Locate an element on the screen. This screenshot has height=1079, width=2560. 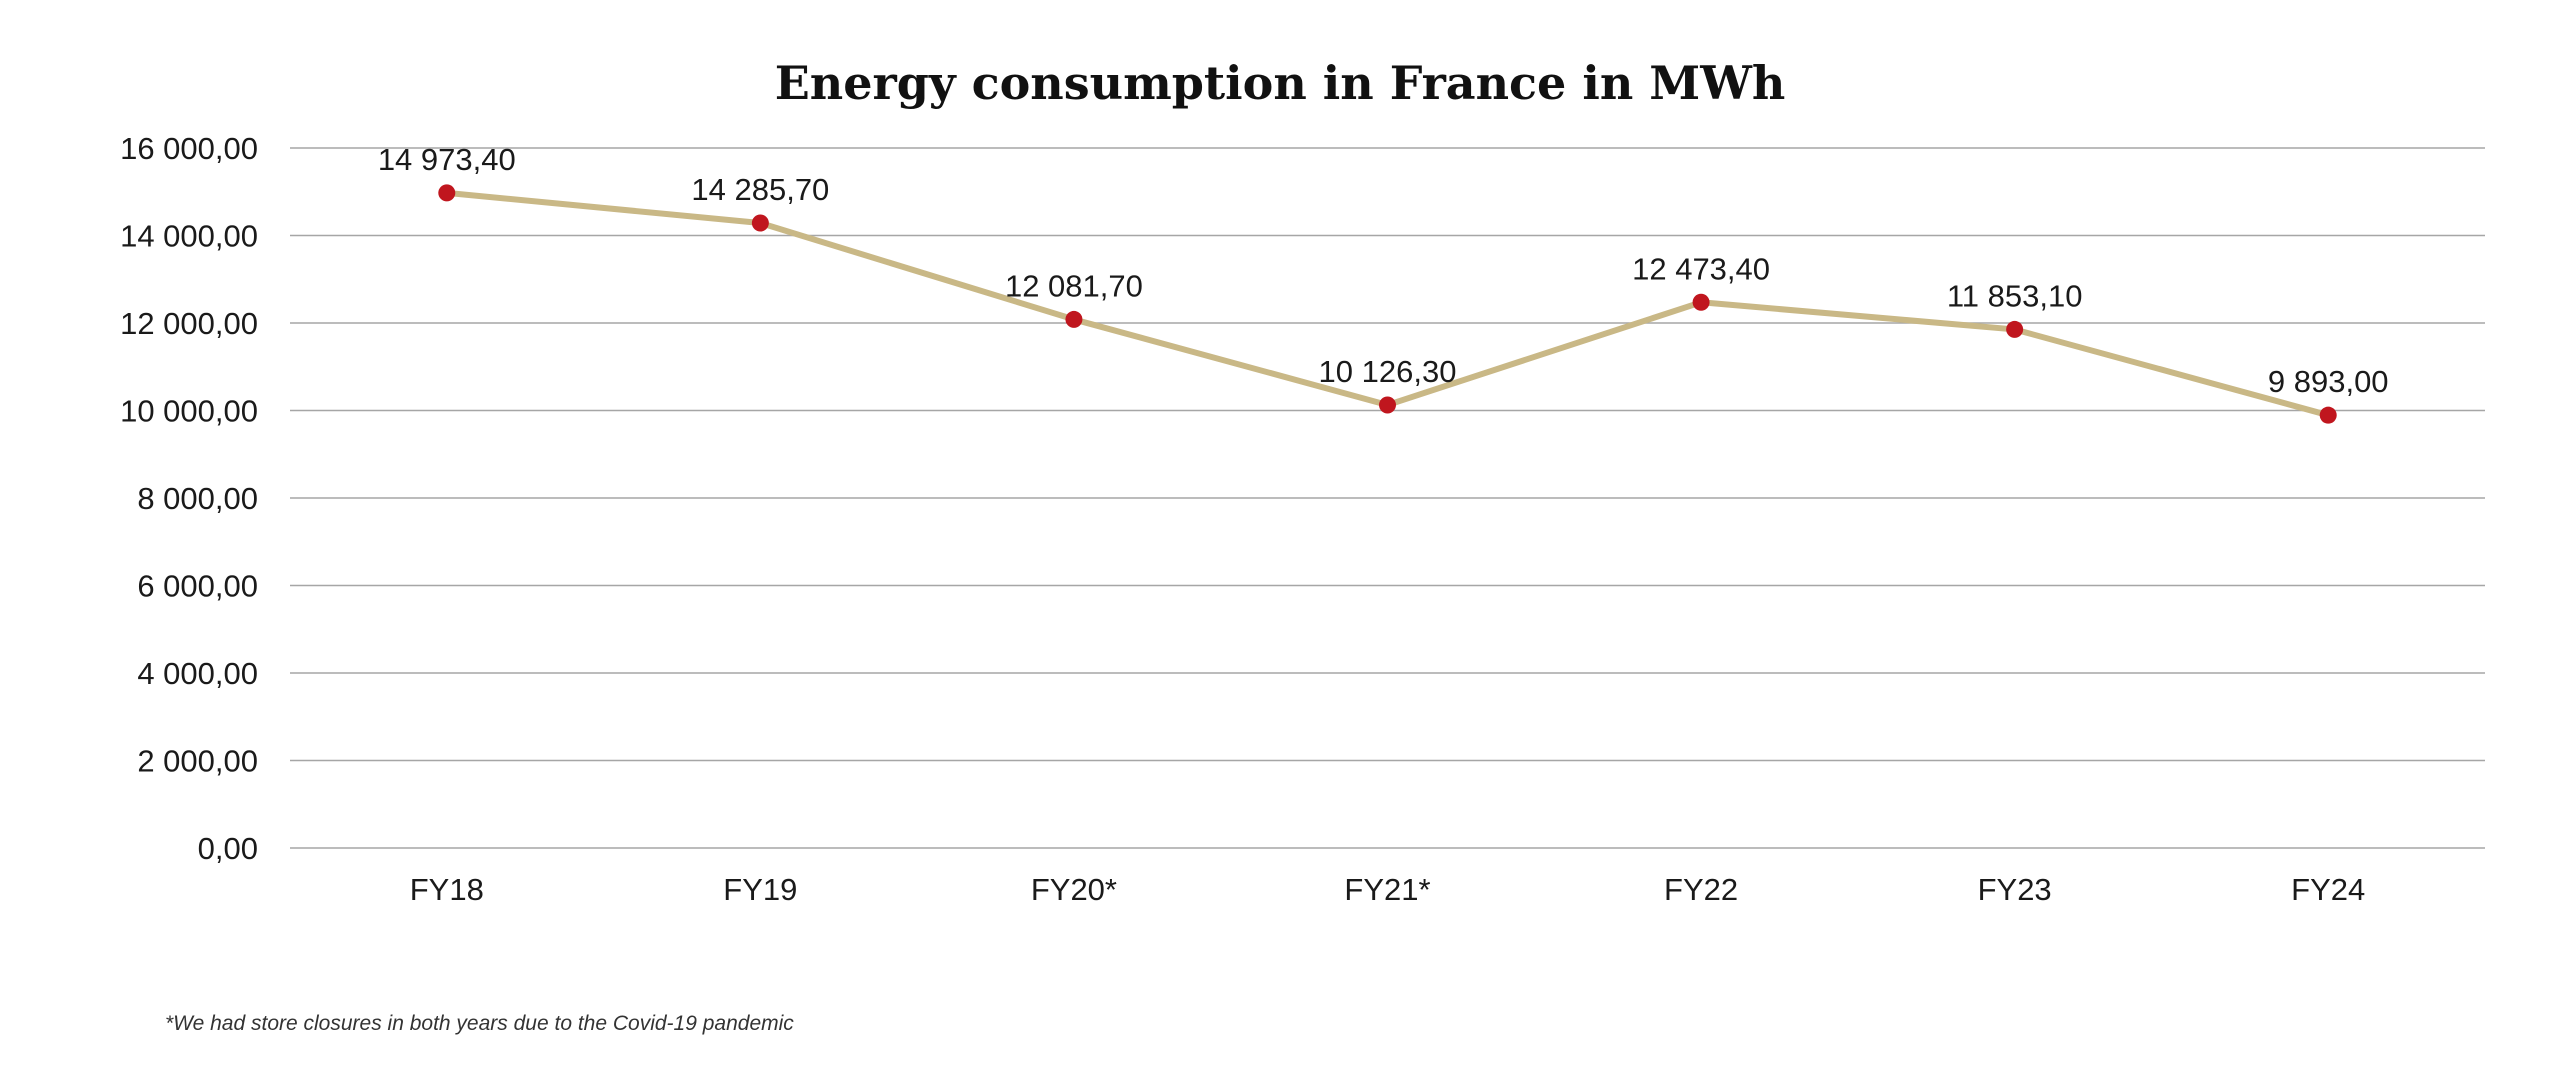
x-tick-label-5: FY23 is located at coordinates (2015, 889).